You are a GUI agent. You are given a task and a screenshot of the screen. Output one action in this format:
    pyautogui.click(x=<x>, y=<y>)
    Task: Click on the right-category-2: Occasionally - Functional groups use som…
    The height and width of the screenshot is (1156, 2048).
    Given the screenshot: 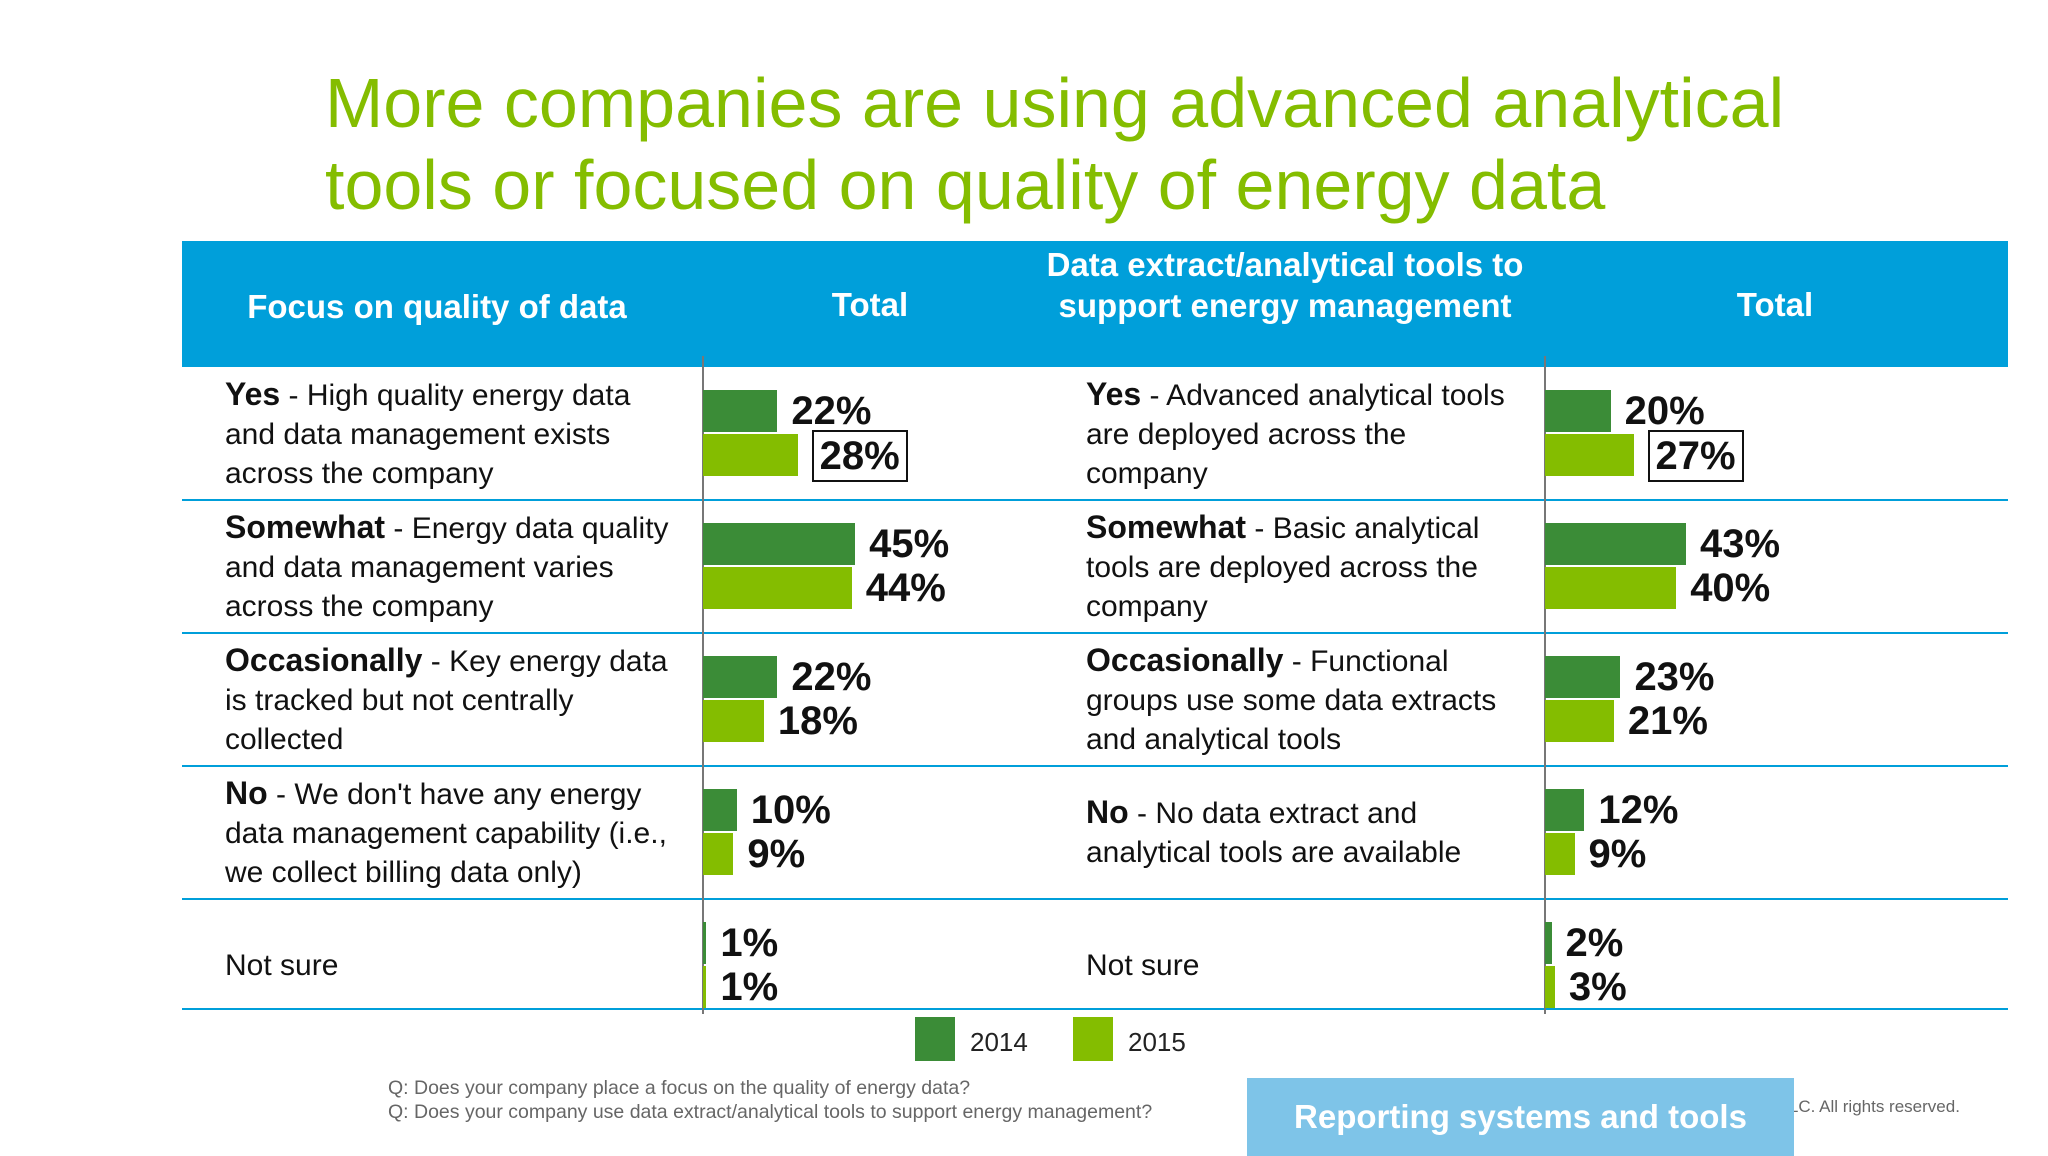 What is the action you would take?
    pyautogui.click(x=1306, y=700)
    